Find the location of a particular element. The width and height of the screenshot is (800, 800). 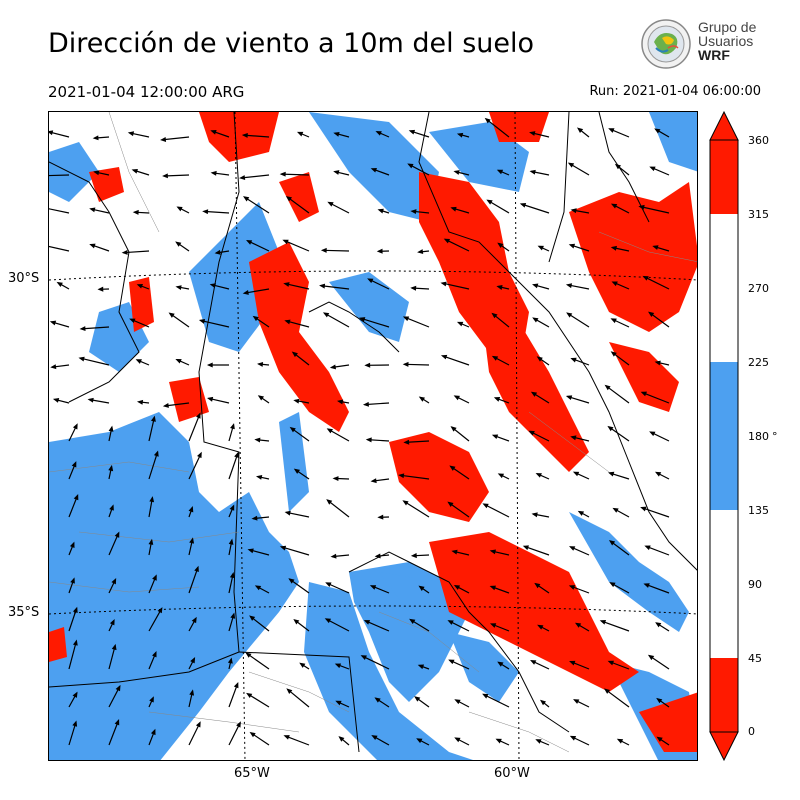

colorbar-tick: 90 is located at coordinates (755, 584).